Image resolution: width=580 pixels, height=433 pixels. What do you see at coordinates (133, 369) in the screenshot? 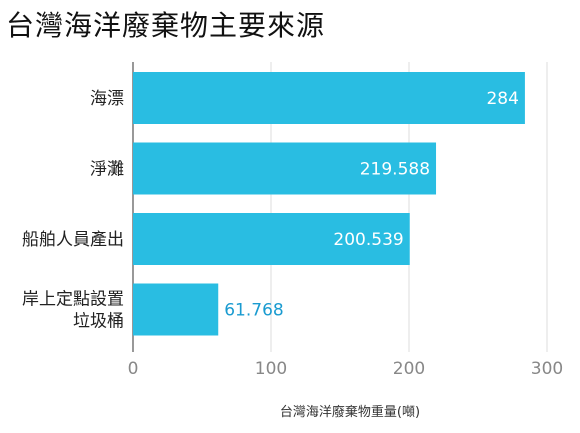
I see `x-tick-label: 0` at bounding box center [133, 369].